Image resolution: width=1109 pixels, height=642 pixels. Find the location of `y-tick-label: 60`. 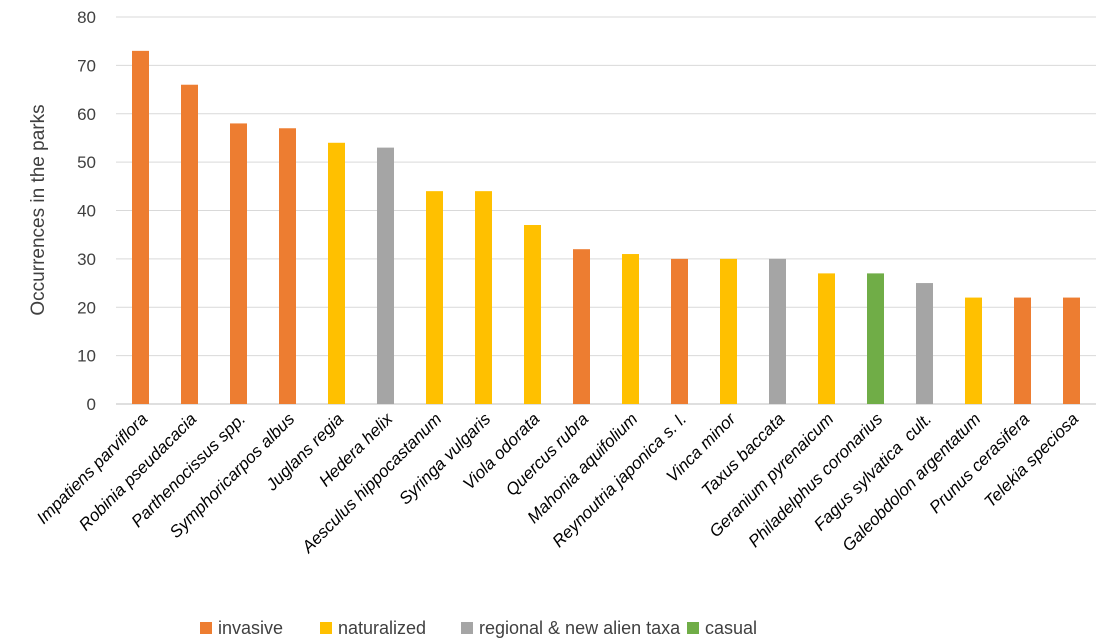

y-tick-label: 60 is located at coordinates (86, 114).